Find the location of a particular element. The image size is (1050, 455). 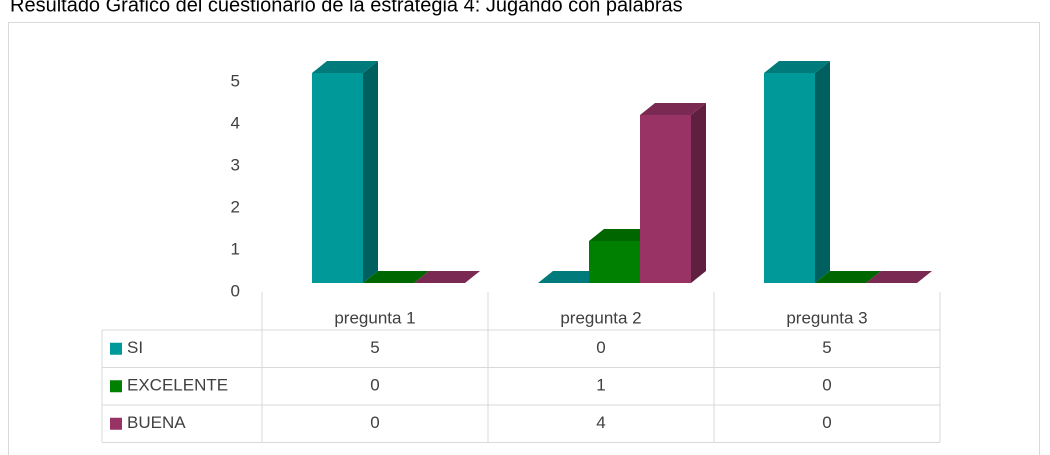

y-tick-label: 3 is located at coordinates (235, 164).